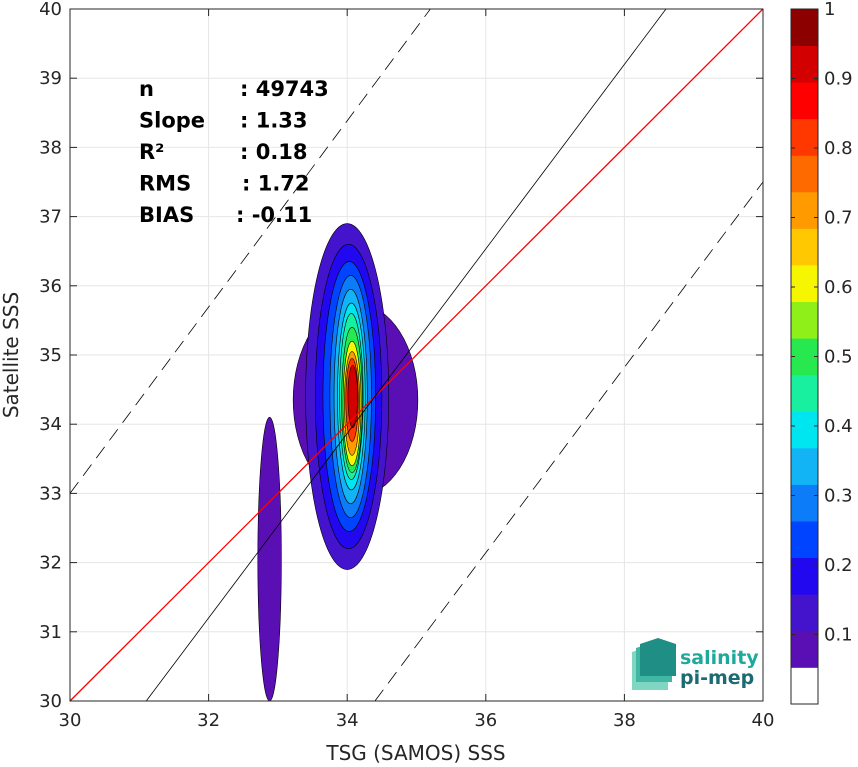 The width and height of the screenshot is (858, 767). I want to click on colorbar-tick-label-4: 0.5, so click(838, 357).